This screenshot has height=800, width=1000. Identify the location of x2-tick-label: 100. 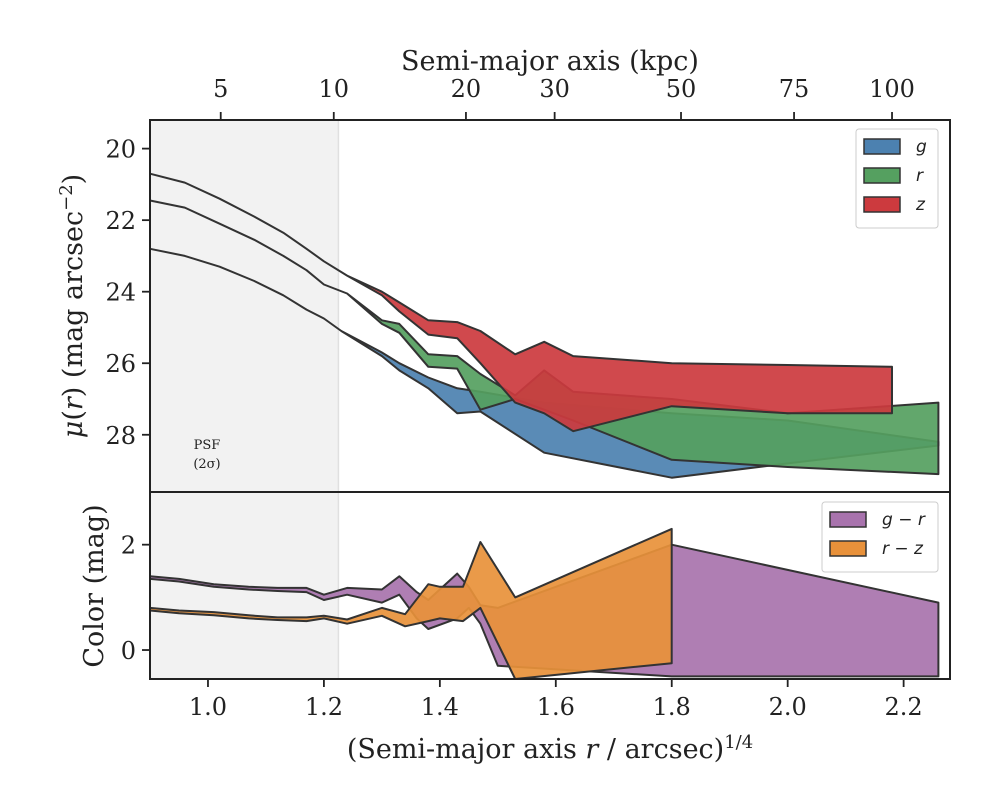
(892, 89).